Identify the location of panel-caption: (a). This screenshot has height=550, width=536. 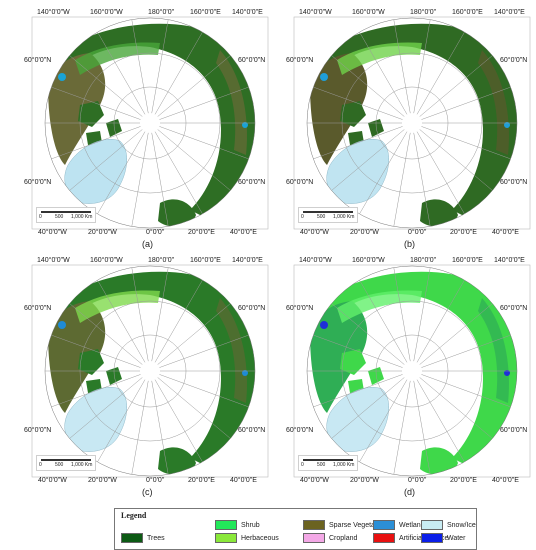
(147, 244).